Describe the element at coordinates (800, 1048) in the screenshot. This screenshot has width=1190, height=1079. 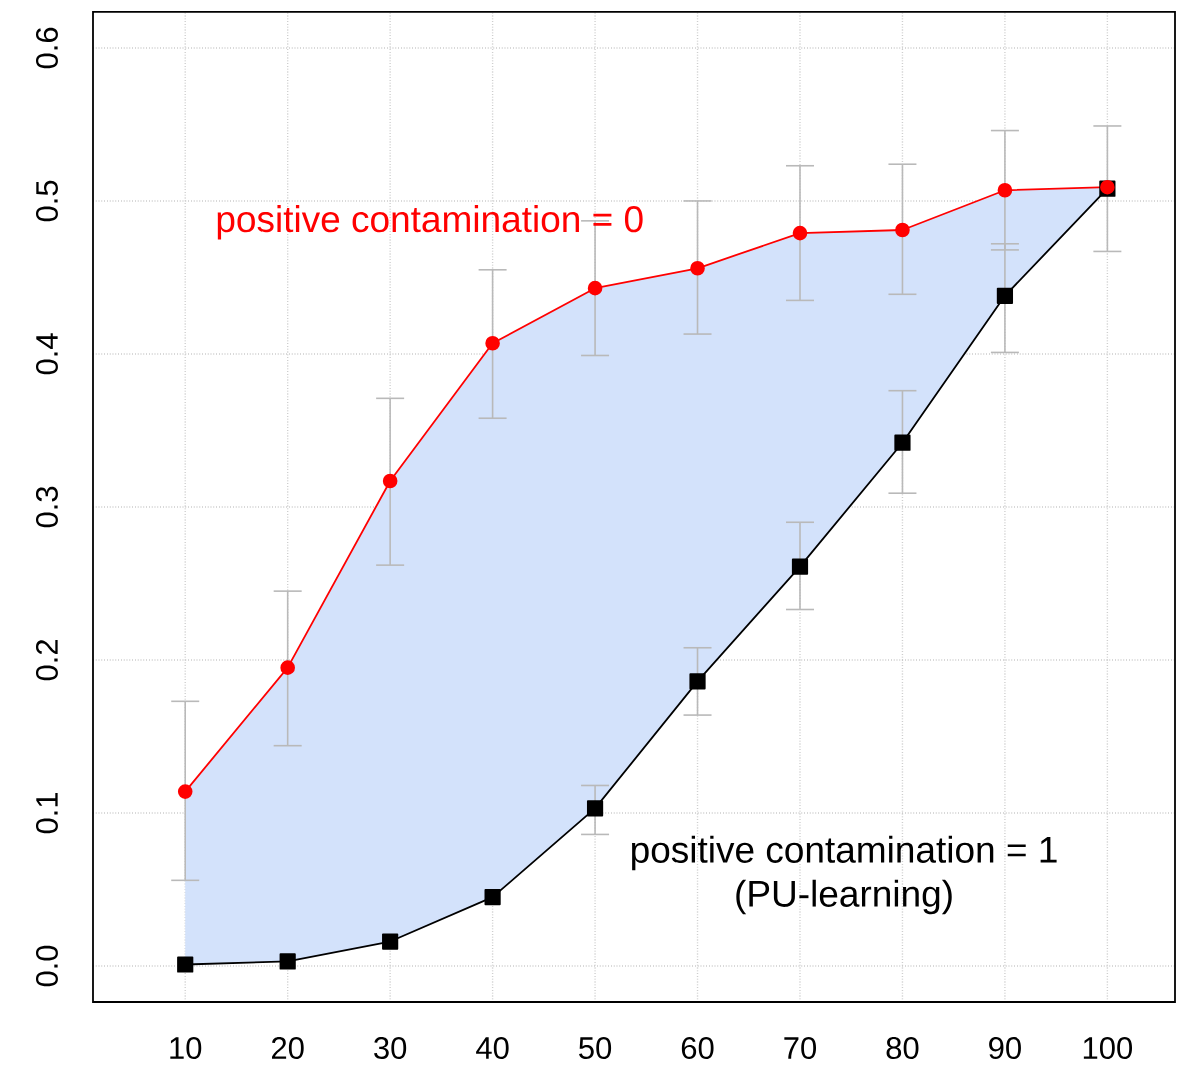
I see `x-tick-label: 70` at that location.